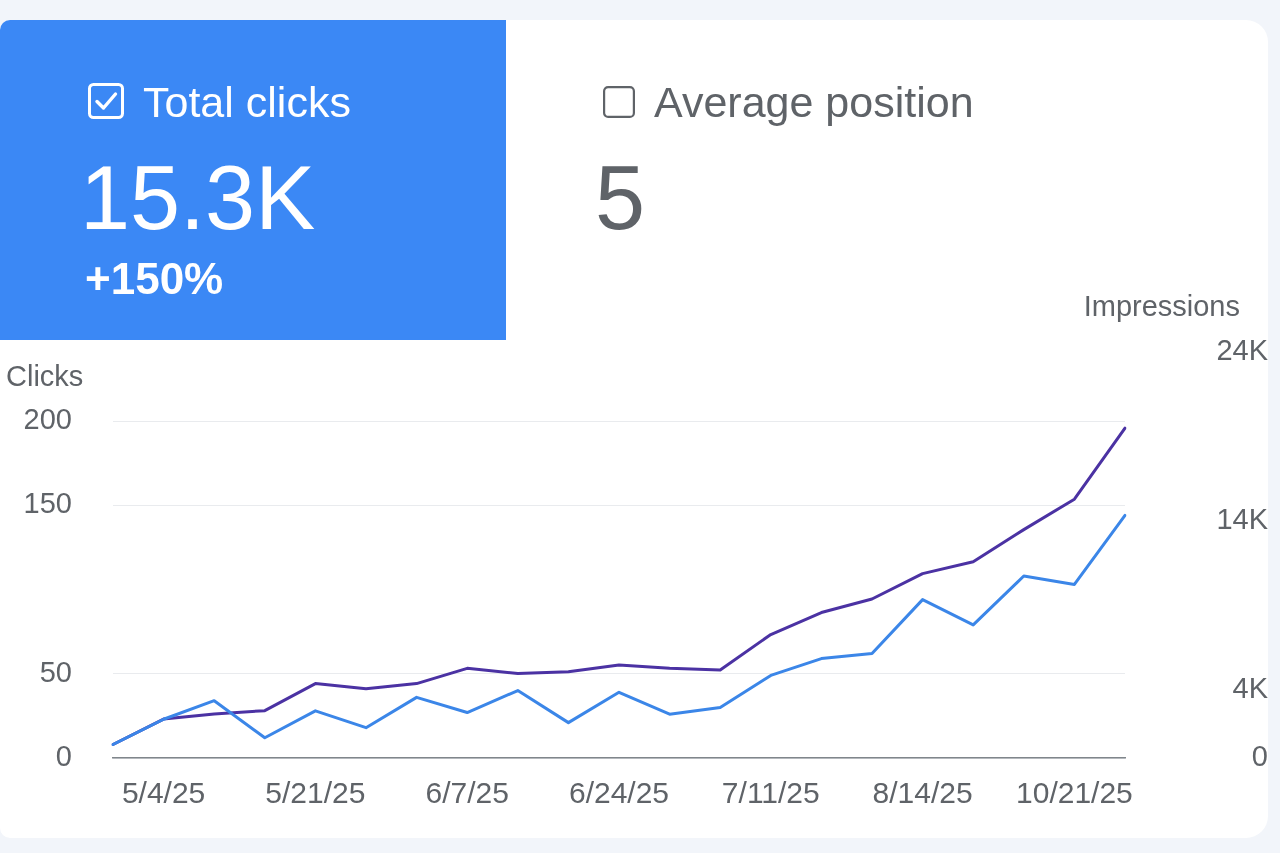 The image size is (1280, 853). What do you see at coordinates (63, 756) in the screenshot?
I see `y-tick-label: 0` at bounding box center [63, 756].